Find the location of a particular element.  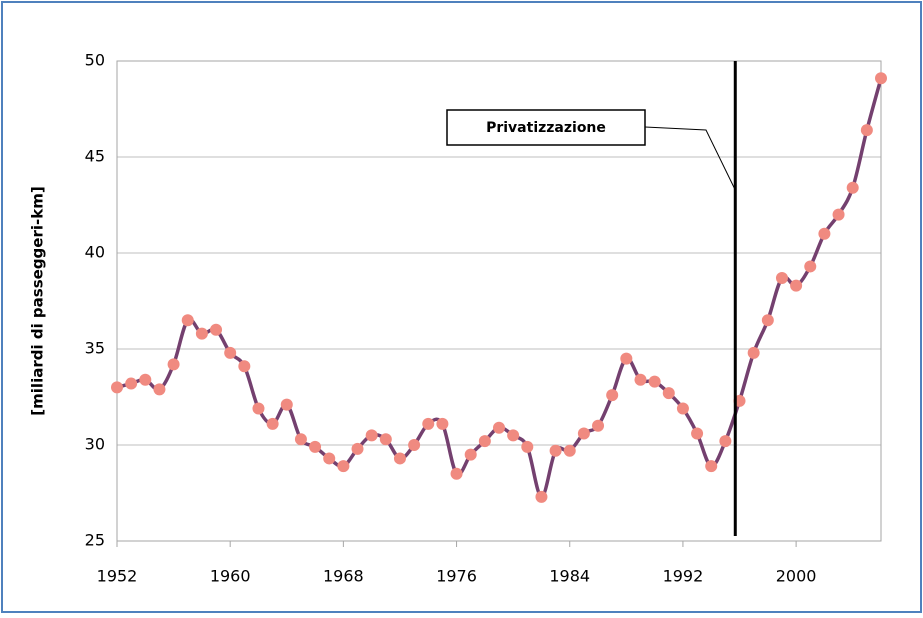

x-tick-label: 2000 is located at coordinates (796, 576).